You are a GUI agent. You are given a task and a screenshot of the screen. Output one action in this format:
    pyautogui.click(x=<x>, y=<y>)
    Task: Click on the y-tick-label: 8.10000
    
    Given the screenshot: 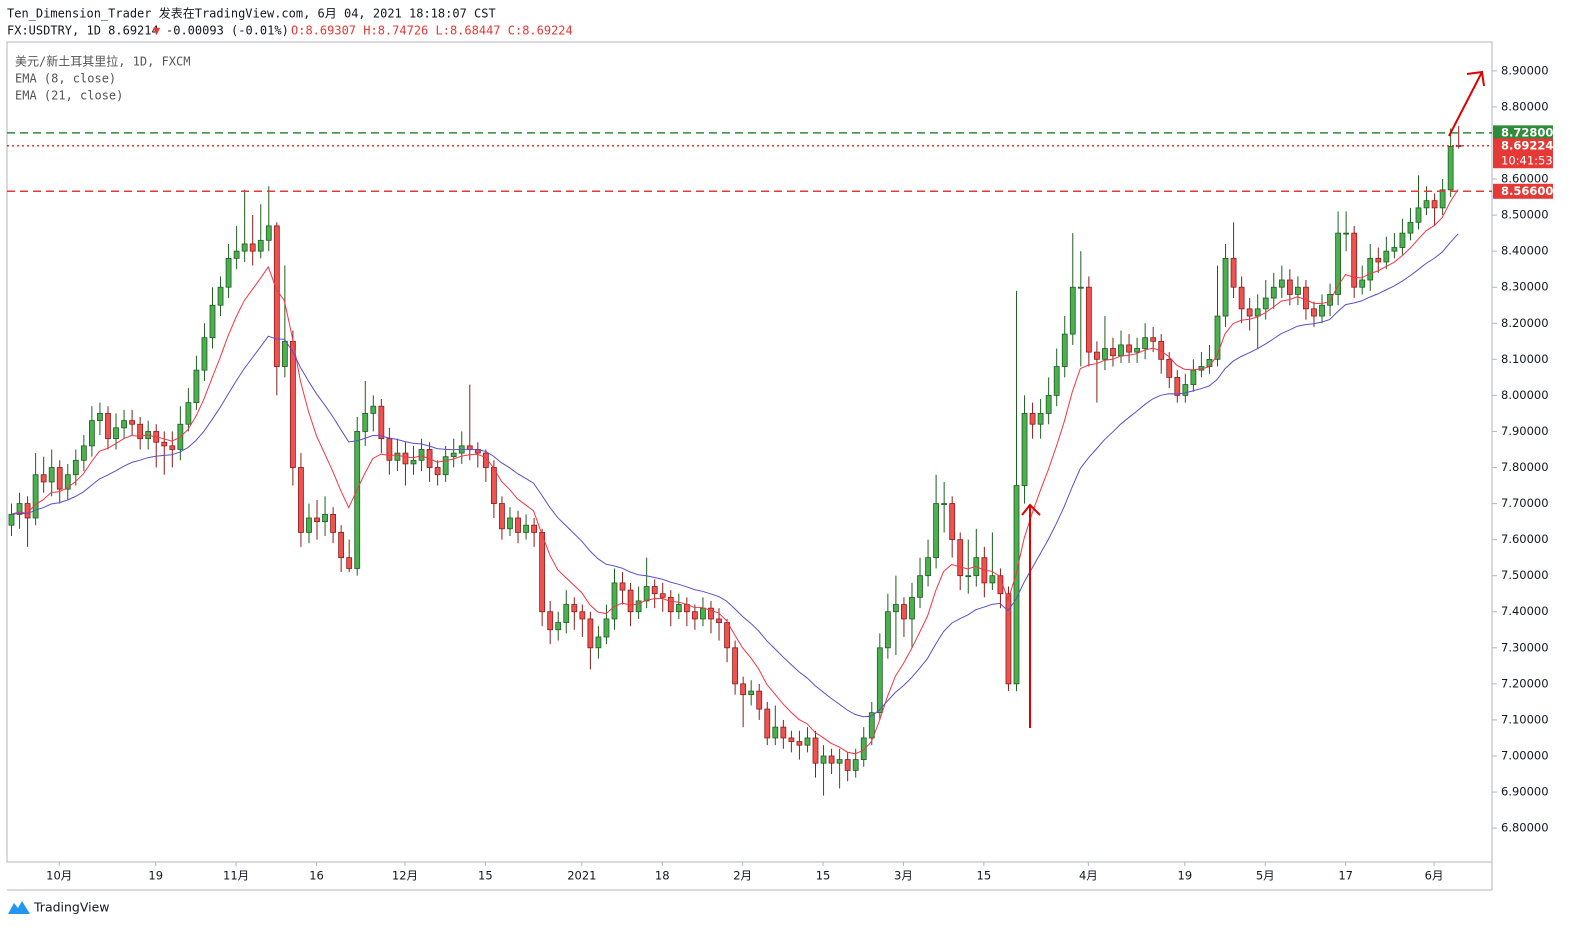 What is the action you would take?
    pyautogui.click(x=1525, y=359)
    